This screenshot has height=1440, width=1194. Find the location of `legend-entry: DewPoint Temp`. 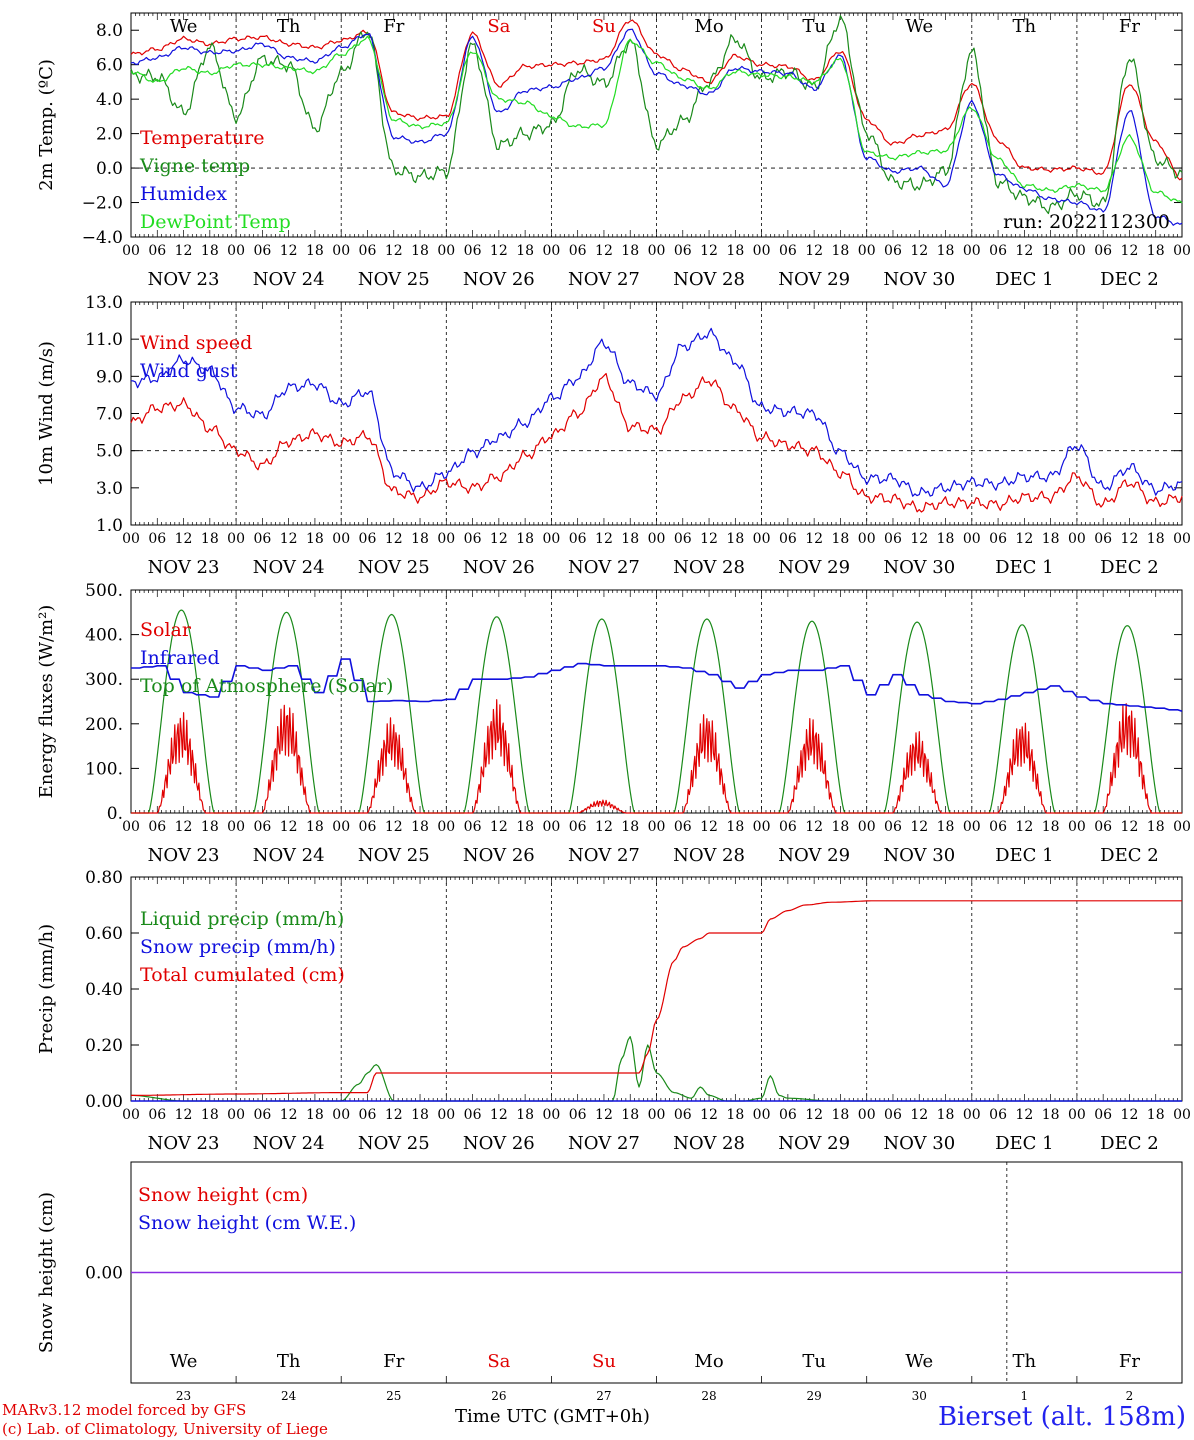

legend-entry: DewPoint Temp is located at coordinates (215, 222).